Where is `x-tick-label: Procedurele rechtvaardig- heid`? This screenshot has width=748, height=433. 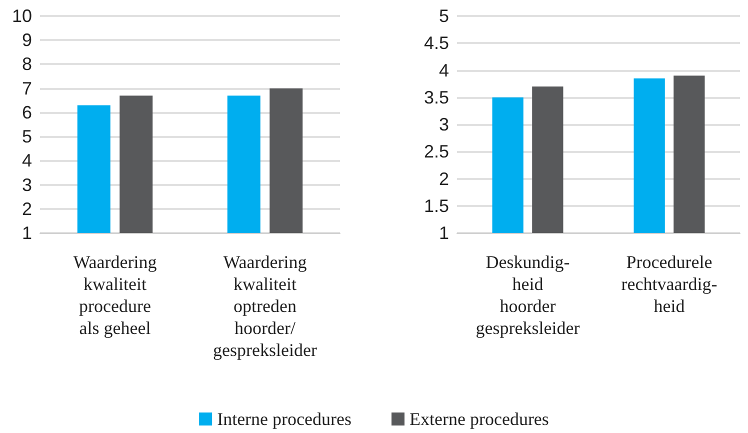
x-tick-label: Procedurele rechtvaardig- heid is located at coordinates (669, 284).